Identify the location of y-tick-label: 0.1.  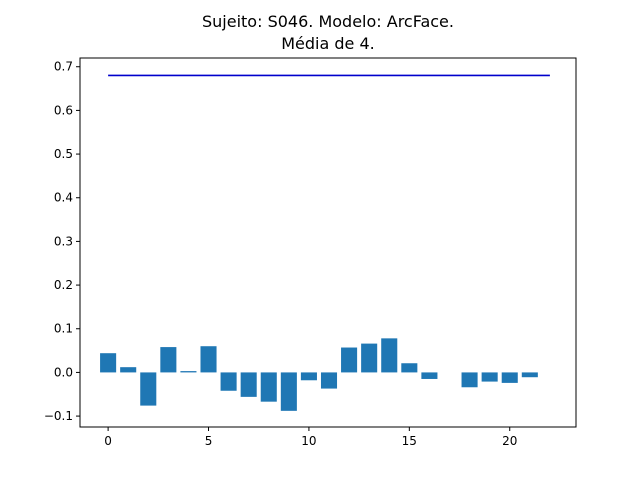
(63, 329).